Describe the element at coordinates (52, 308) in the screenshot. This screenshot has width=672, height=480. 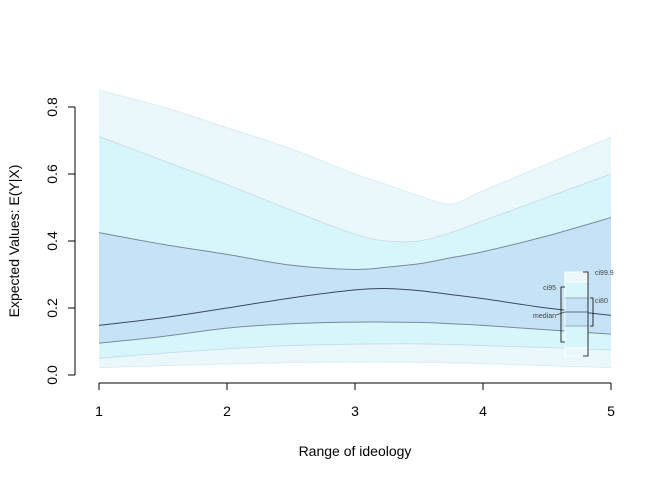
I see `y-tick-label-1: 0.2` at that location.